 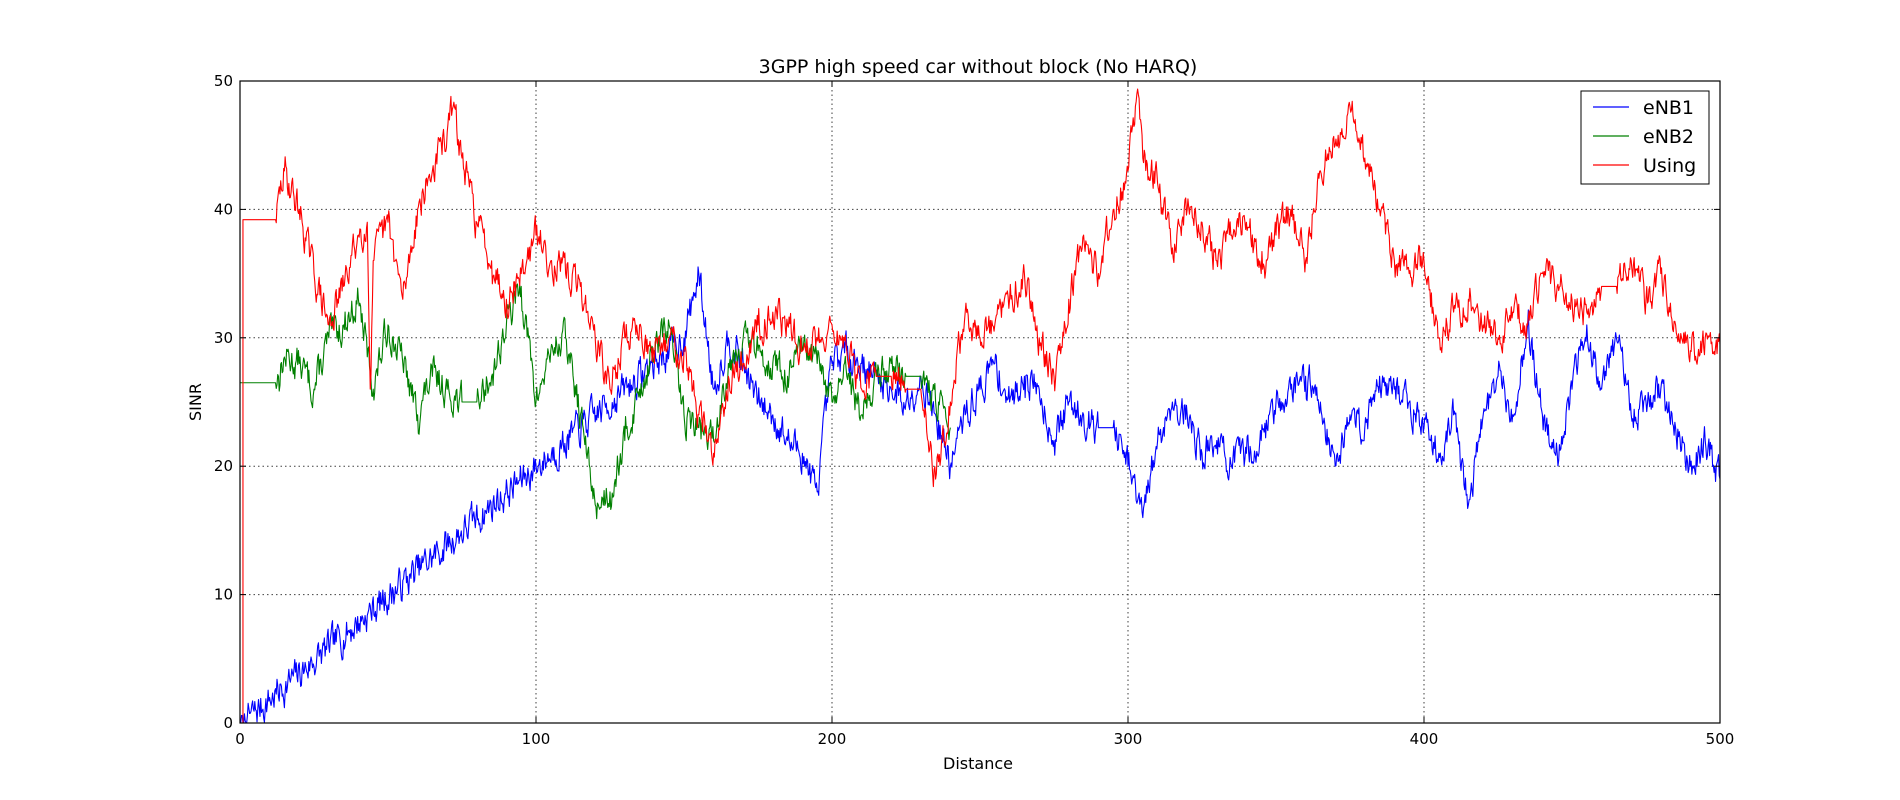 What do you see at coordinates (978, 763) in the screenshot?
I see `x-axis-title: Distance` at bounding box center [978, 763].